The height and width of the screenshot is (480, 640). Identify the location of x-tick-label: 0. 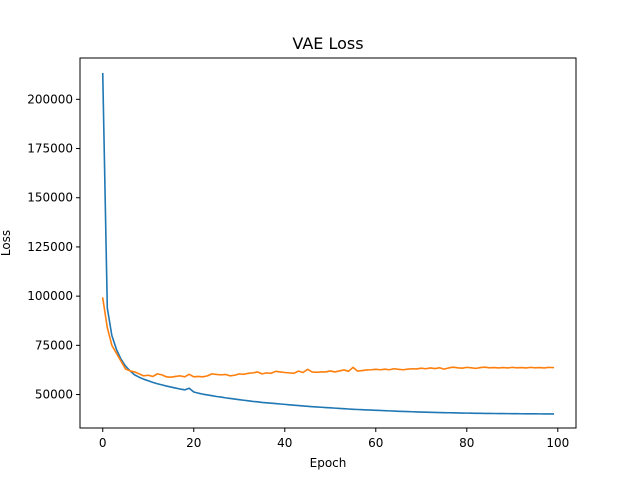
(103, 443).